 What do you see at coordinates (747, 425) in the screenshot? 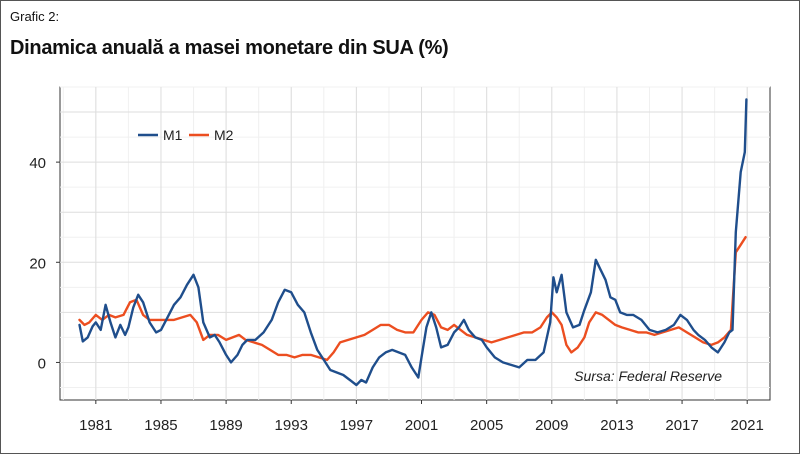
I see `x-tick-label: 2021` at bounding box center [747, 425].